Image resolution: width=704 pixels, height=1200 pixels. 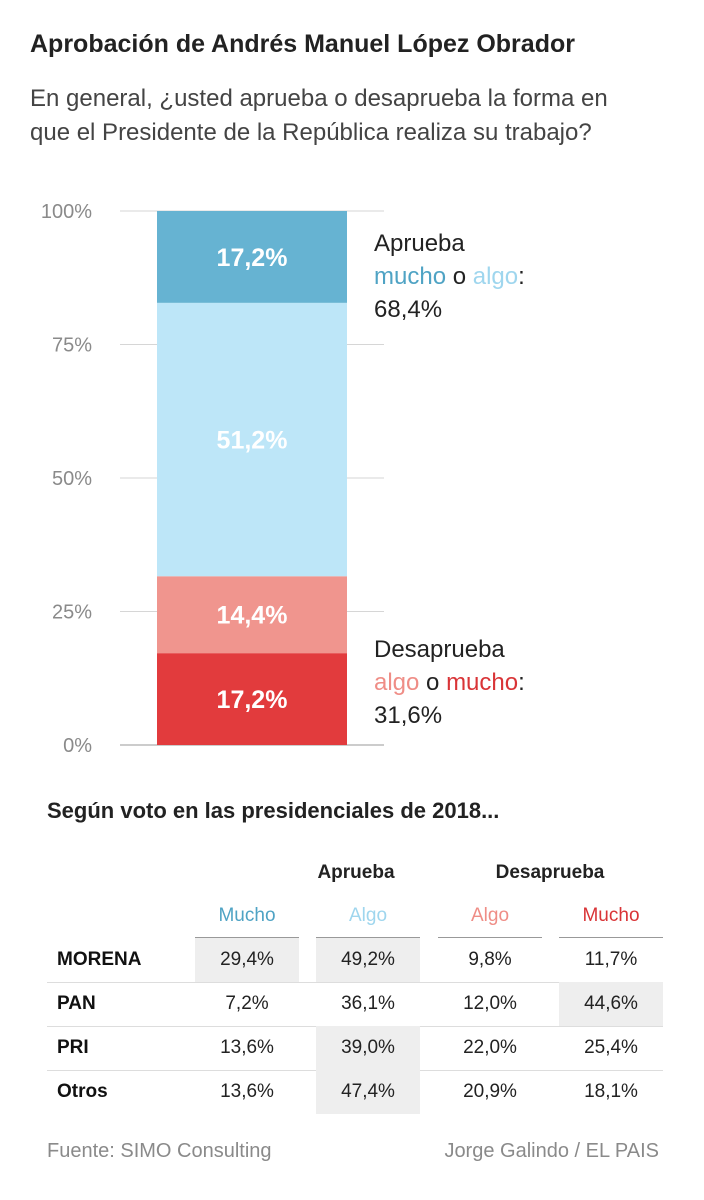 I want to click on legend-disapprove: Desaprueba algo o mucho: 31,6%, so click(x=449, y=682).